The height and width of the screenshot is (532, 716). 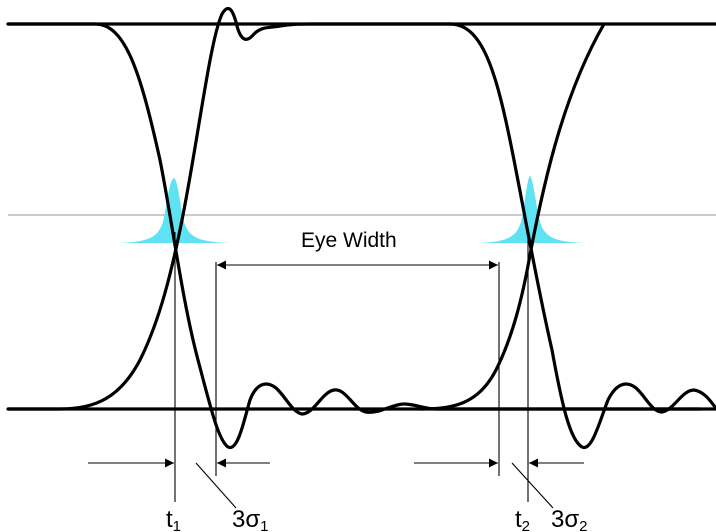 What do you see at coordinates (173, 519) in the screenshot?
I see `t1-label: t1` at bounding box center [173, 519].